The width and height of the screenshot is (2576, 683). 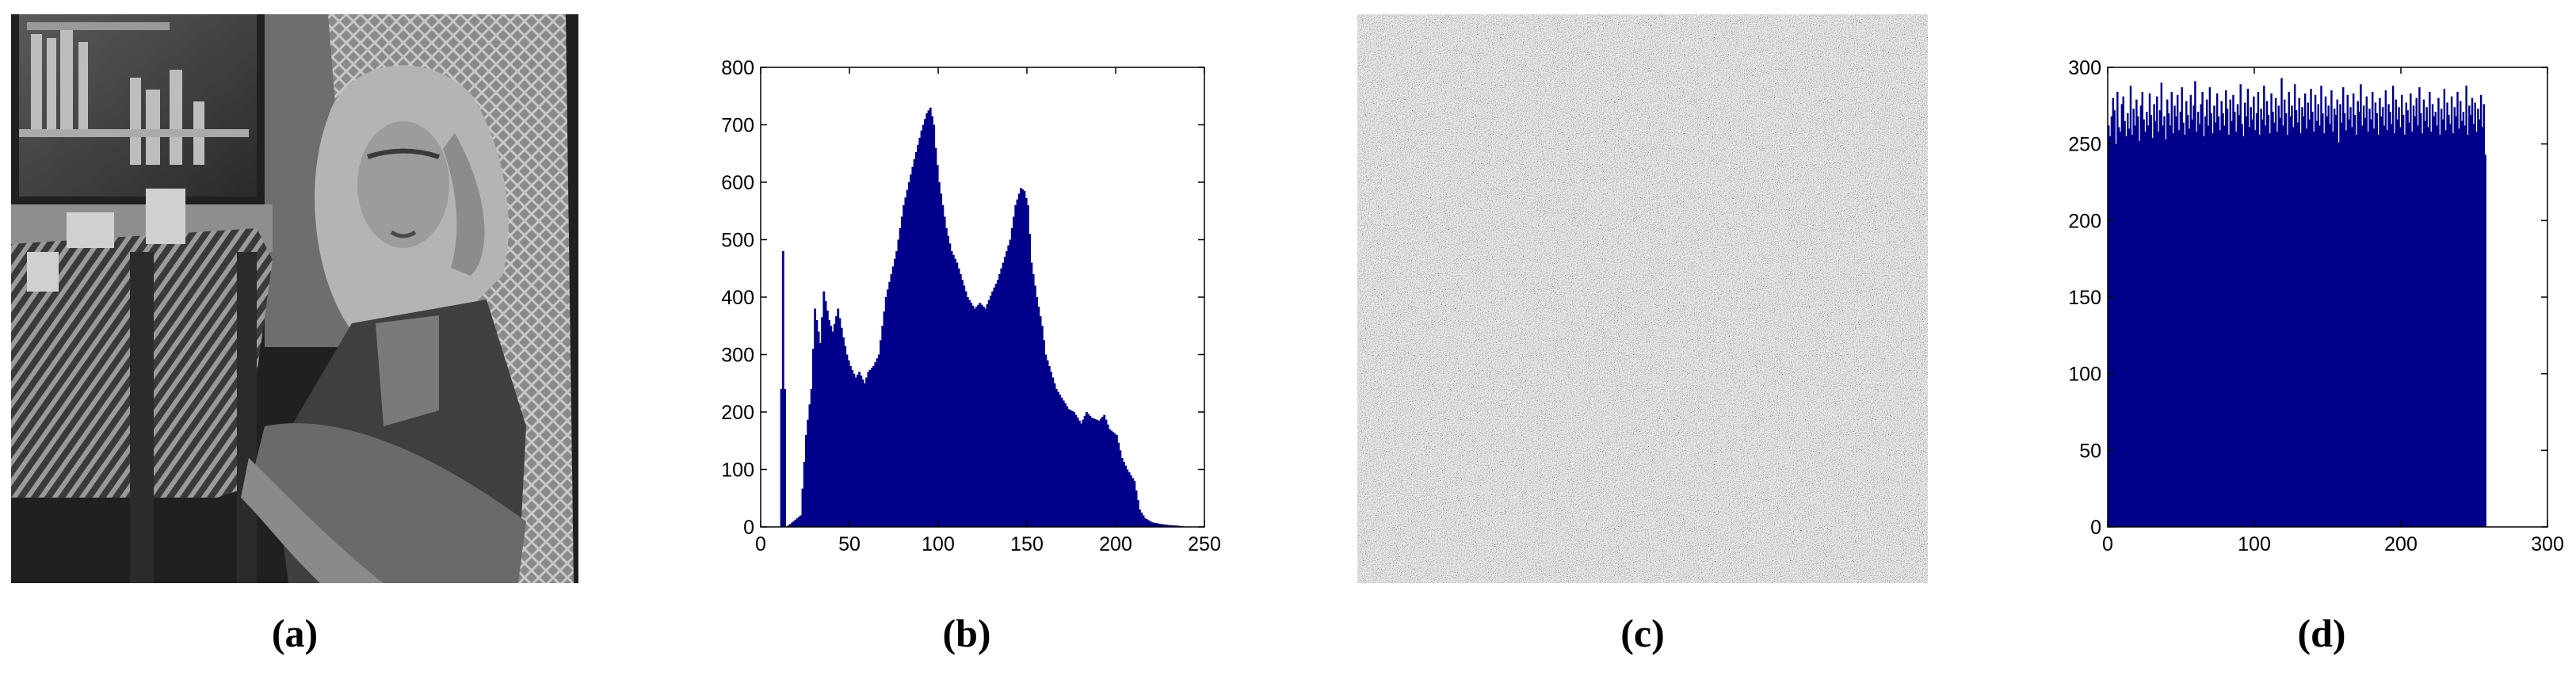 What do you see at coordinates (971, 306) in the screenshot?
I see `histogram-original: 0 50 100 150 200 250 0 100 200 300 400 500 600 700 800` at bounding box center [971, 306].